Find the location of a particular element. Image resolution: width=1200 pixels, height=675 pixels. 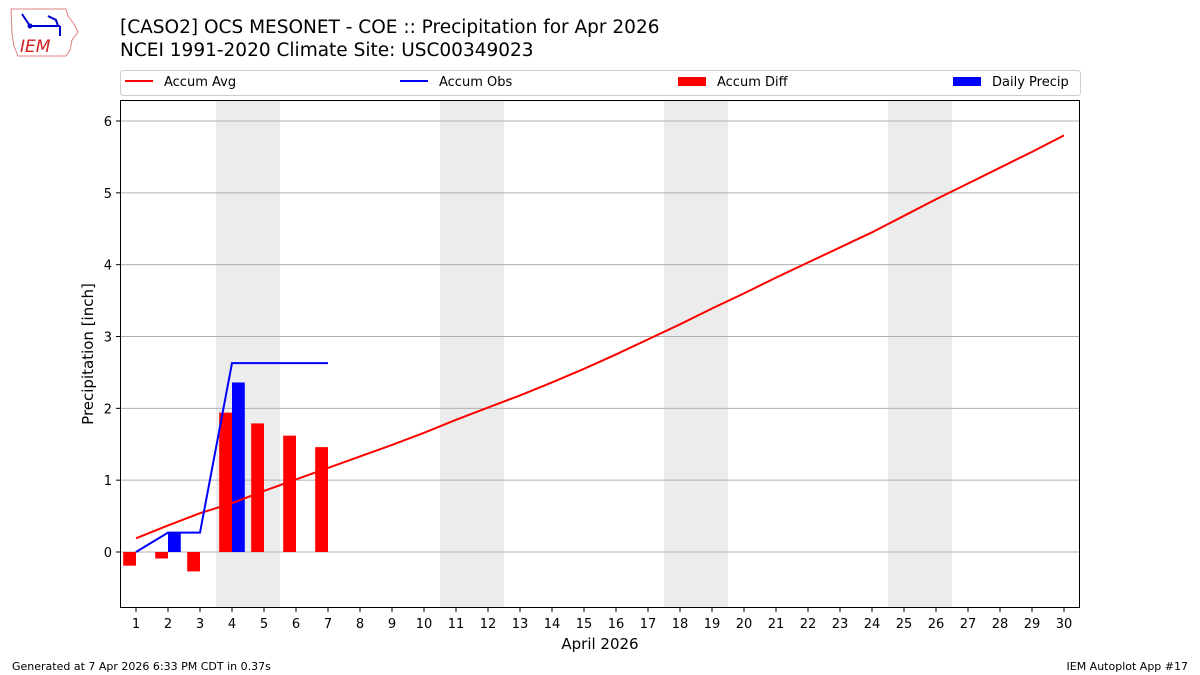

legend-label: Accum Diff is located at coordinates (753, 82).